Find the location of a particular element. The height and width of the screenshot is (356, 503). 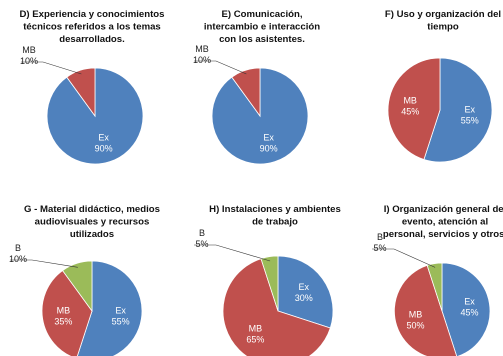

slice-label-mb: MB 50% is located at coordinates (415, 320).